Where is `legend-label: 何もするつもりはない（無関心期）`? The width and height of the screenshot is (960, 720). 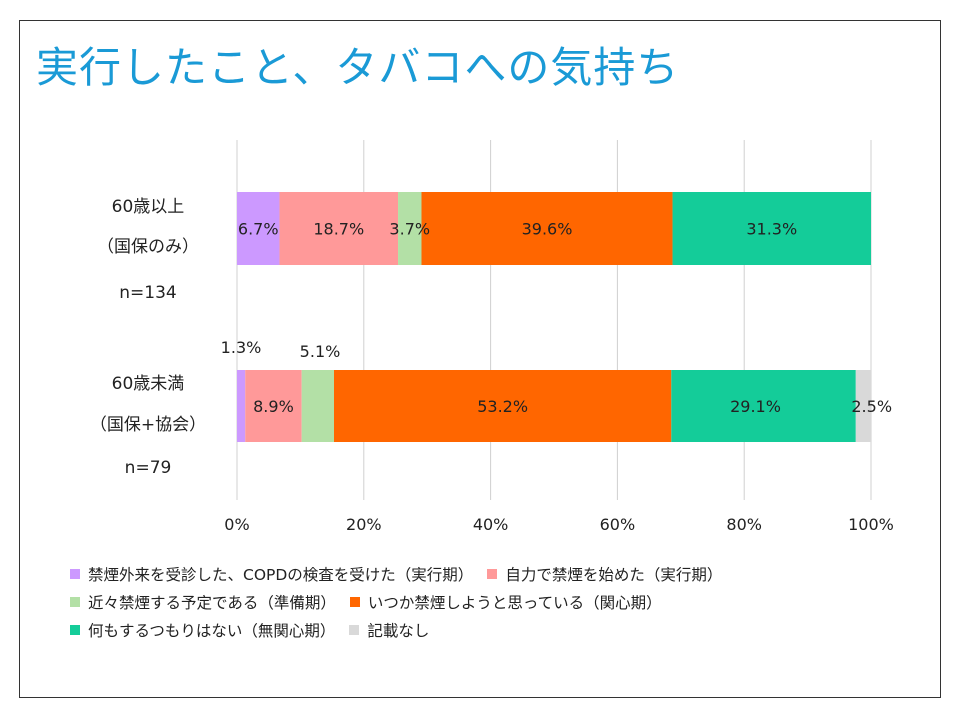 legend-label: 何もするつもりはない（無関心期） is located at coordinates (212, 631).